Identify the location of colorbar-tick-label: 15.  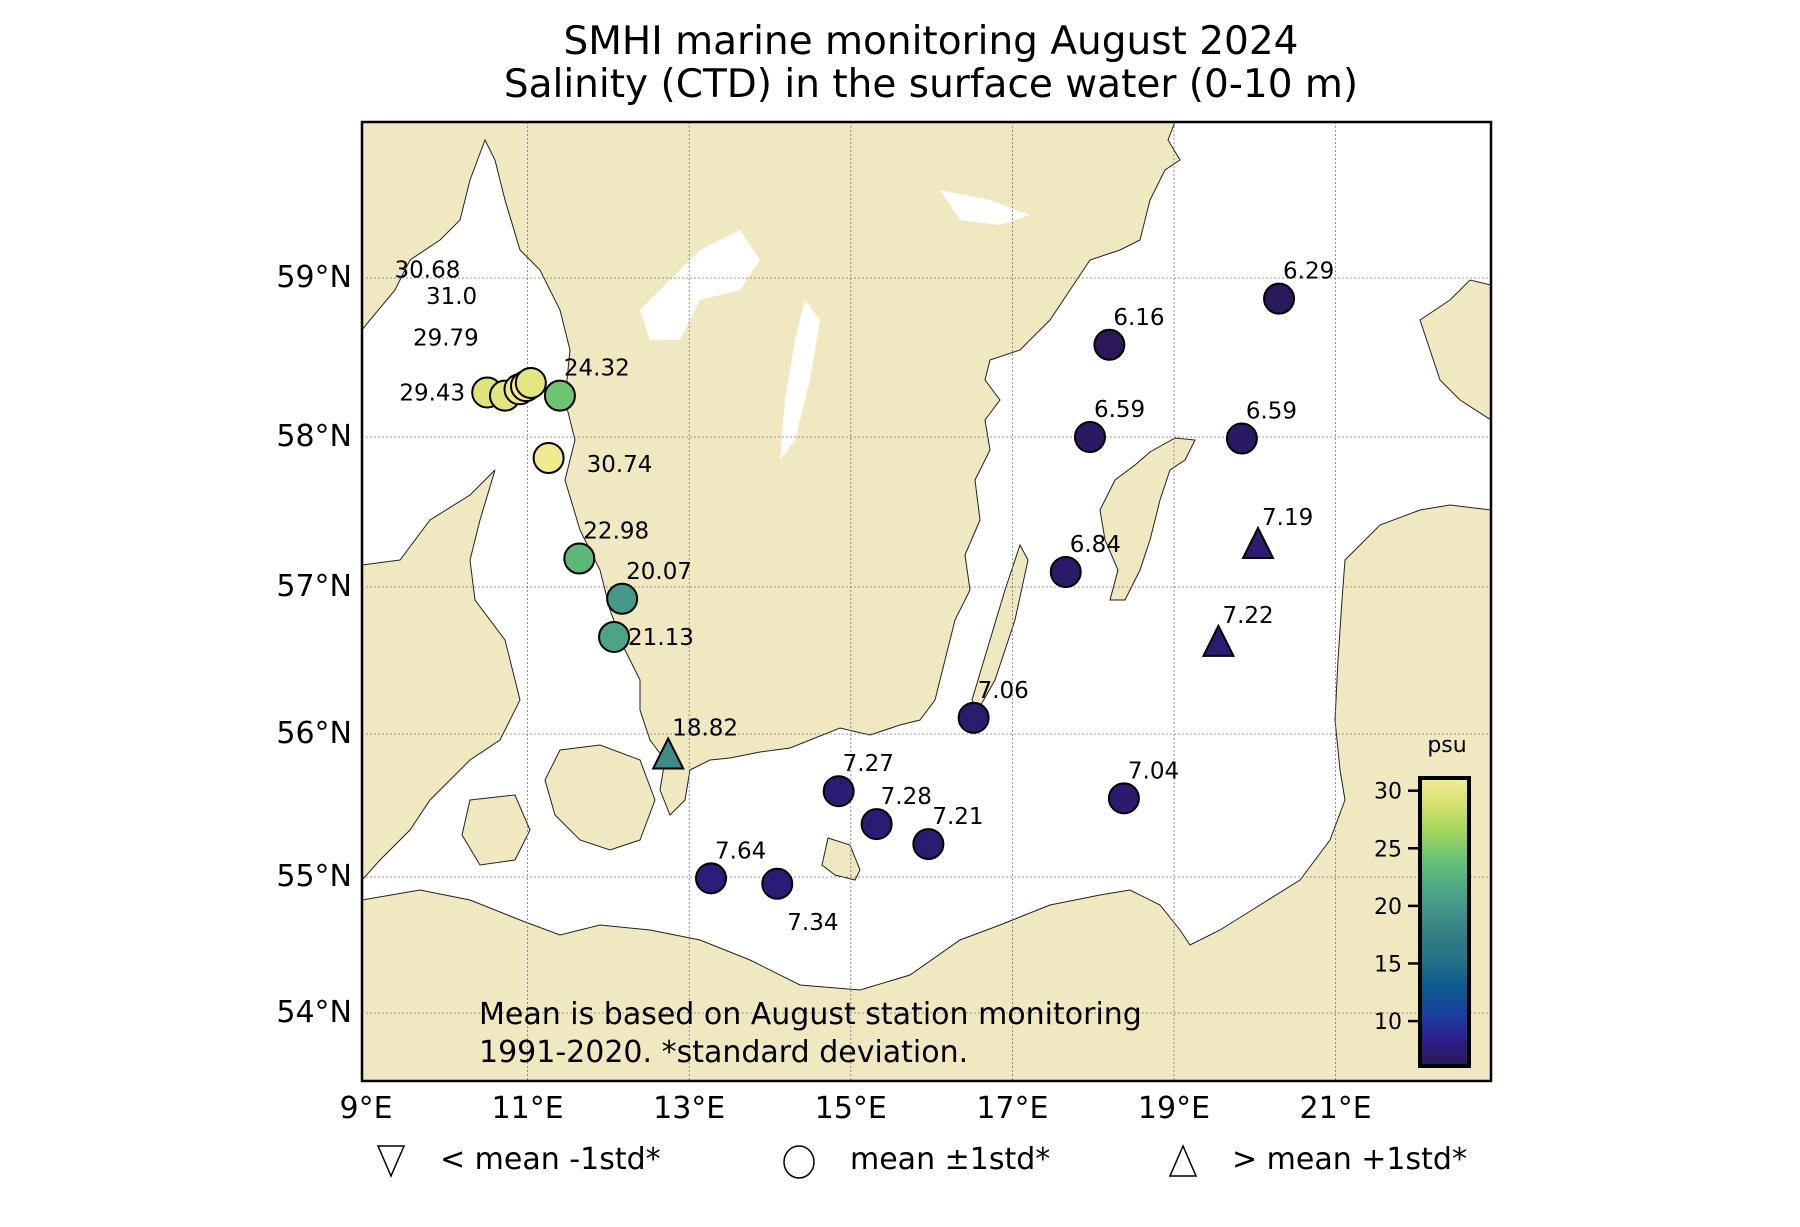
(1388, 964).